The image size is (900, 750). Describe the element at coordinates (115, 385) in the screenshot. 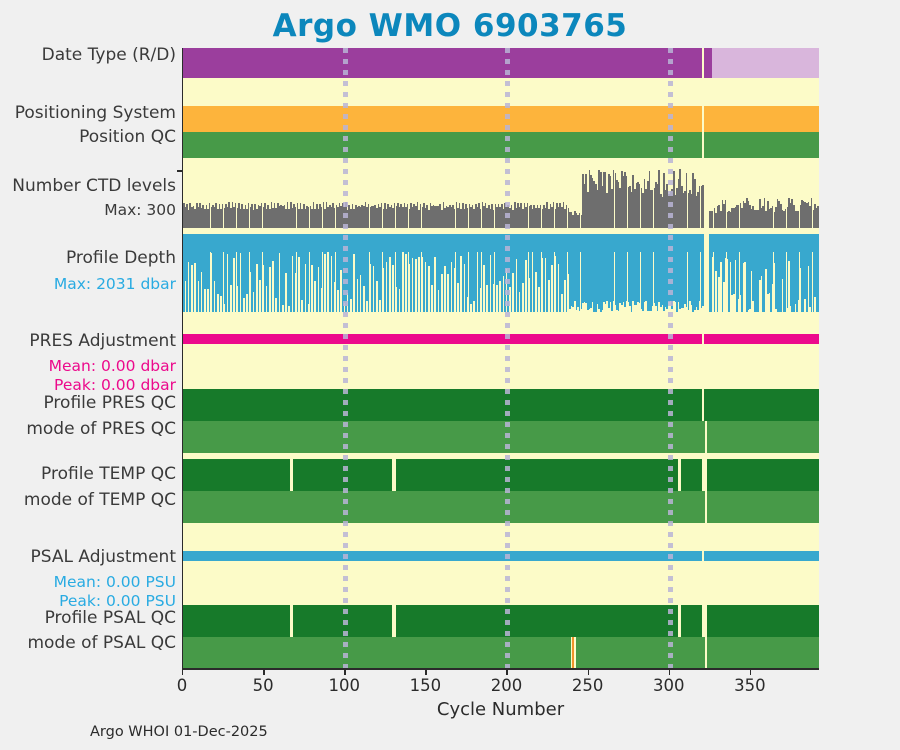

I see `label-pres-peak: Peak: 0.00 dbar` at that location.